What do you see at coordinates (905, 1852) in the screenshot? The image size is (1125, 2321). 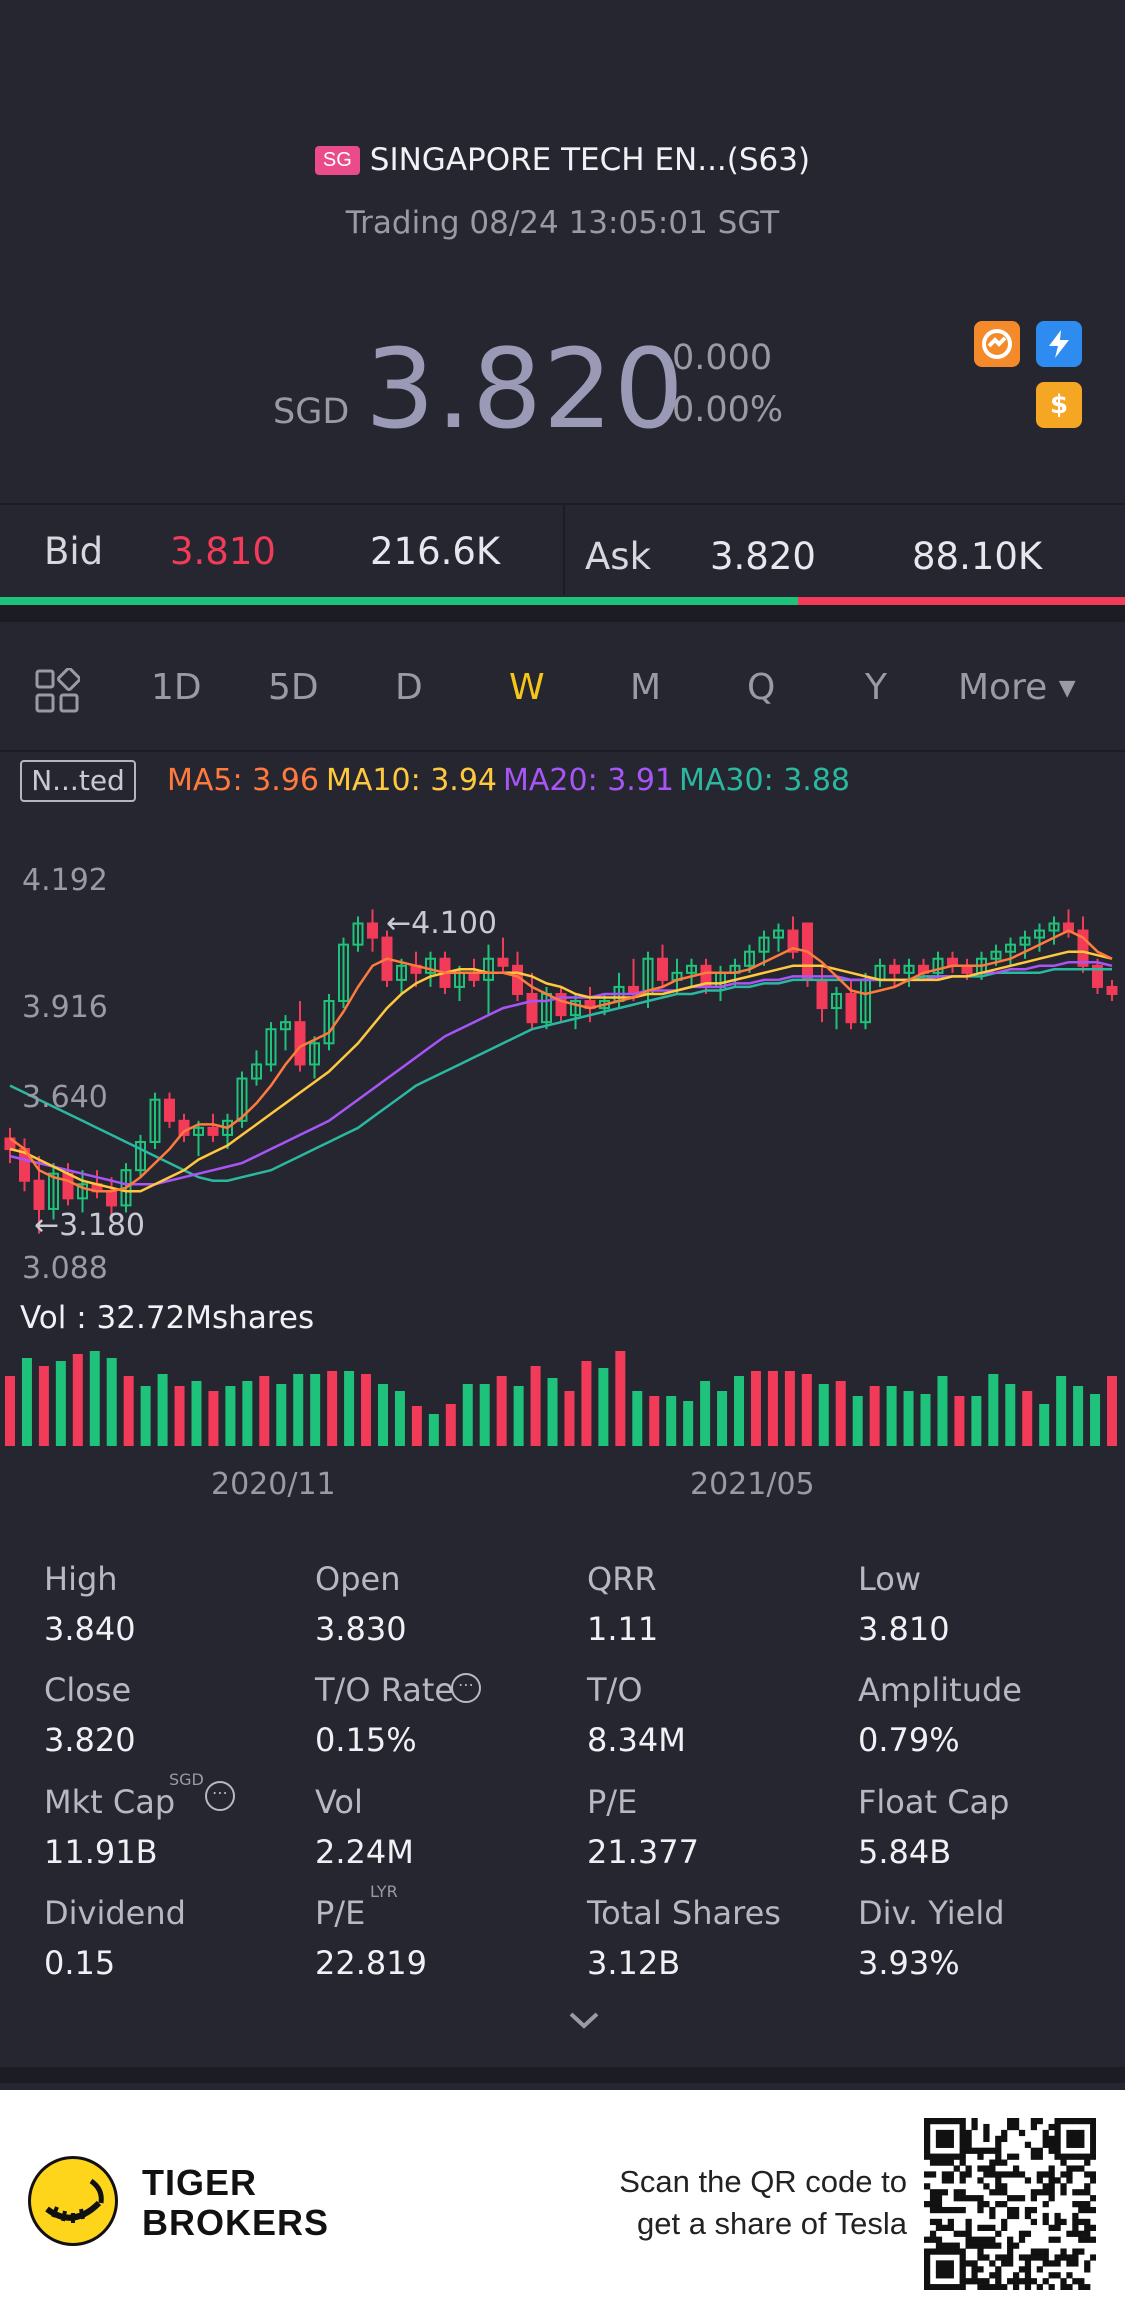 I see `stat-value: 5.84B` at bounding box center [905, 1852].